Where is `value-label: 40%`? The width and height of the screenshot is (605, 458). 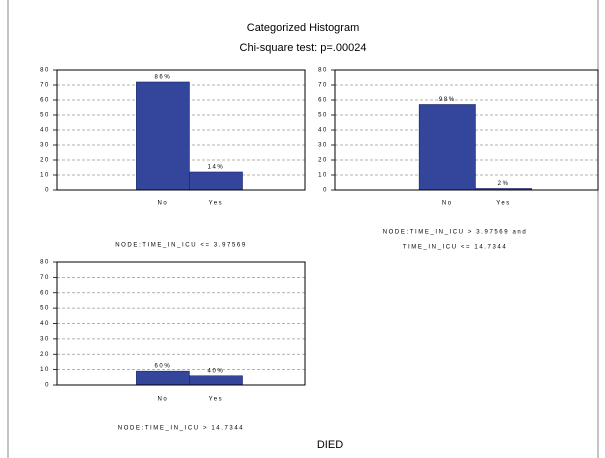 value-label: 40% is located at coordinates (216, 371).